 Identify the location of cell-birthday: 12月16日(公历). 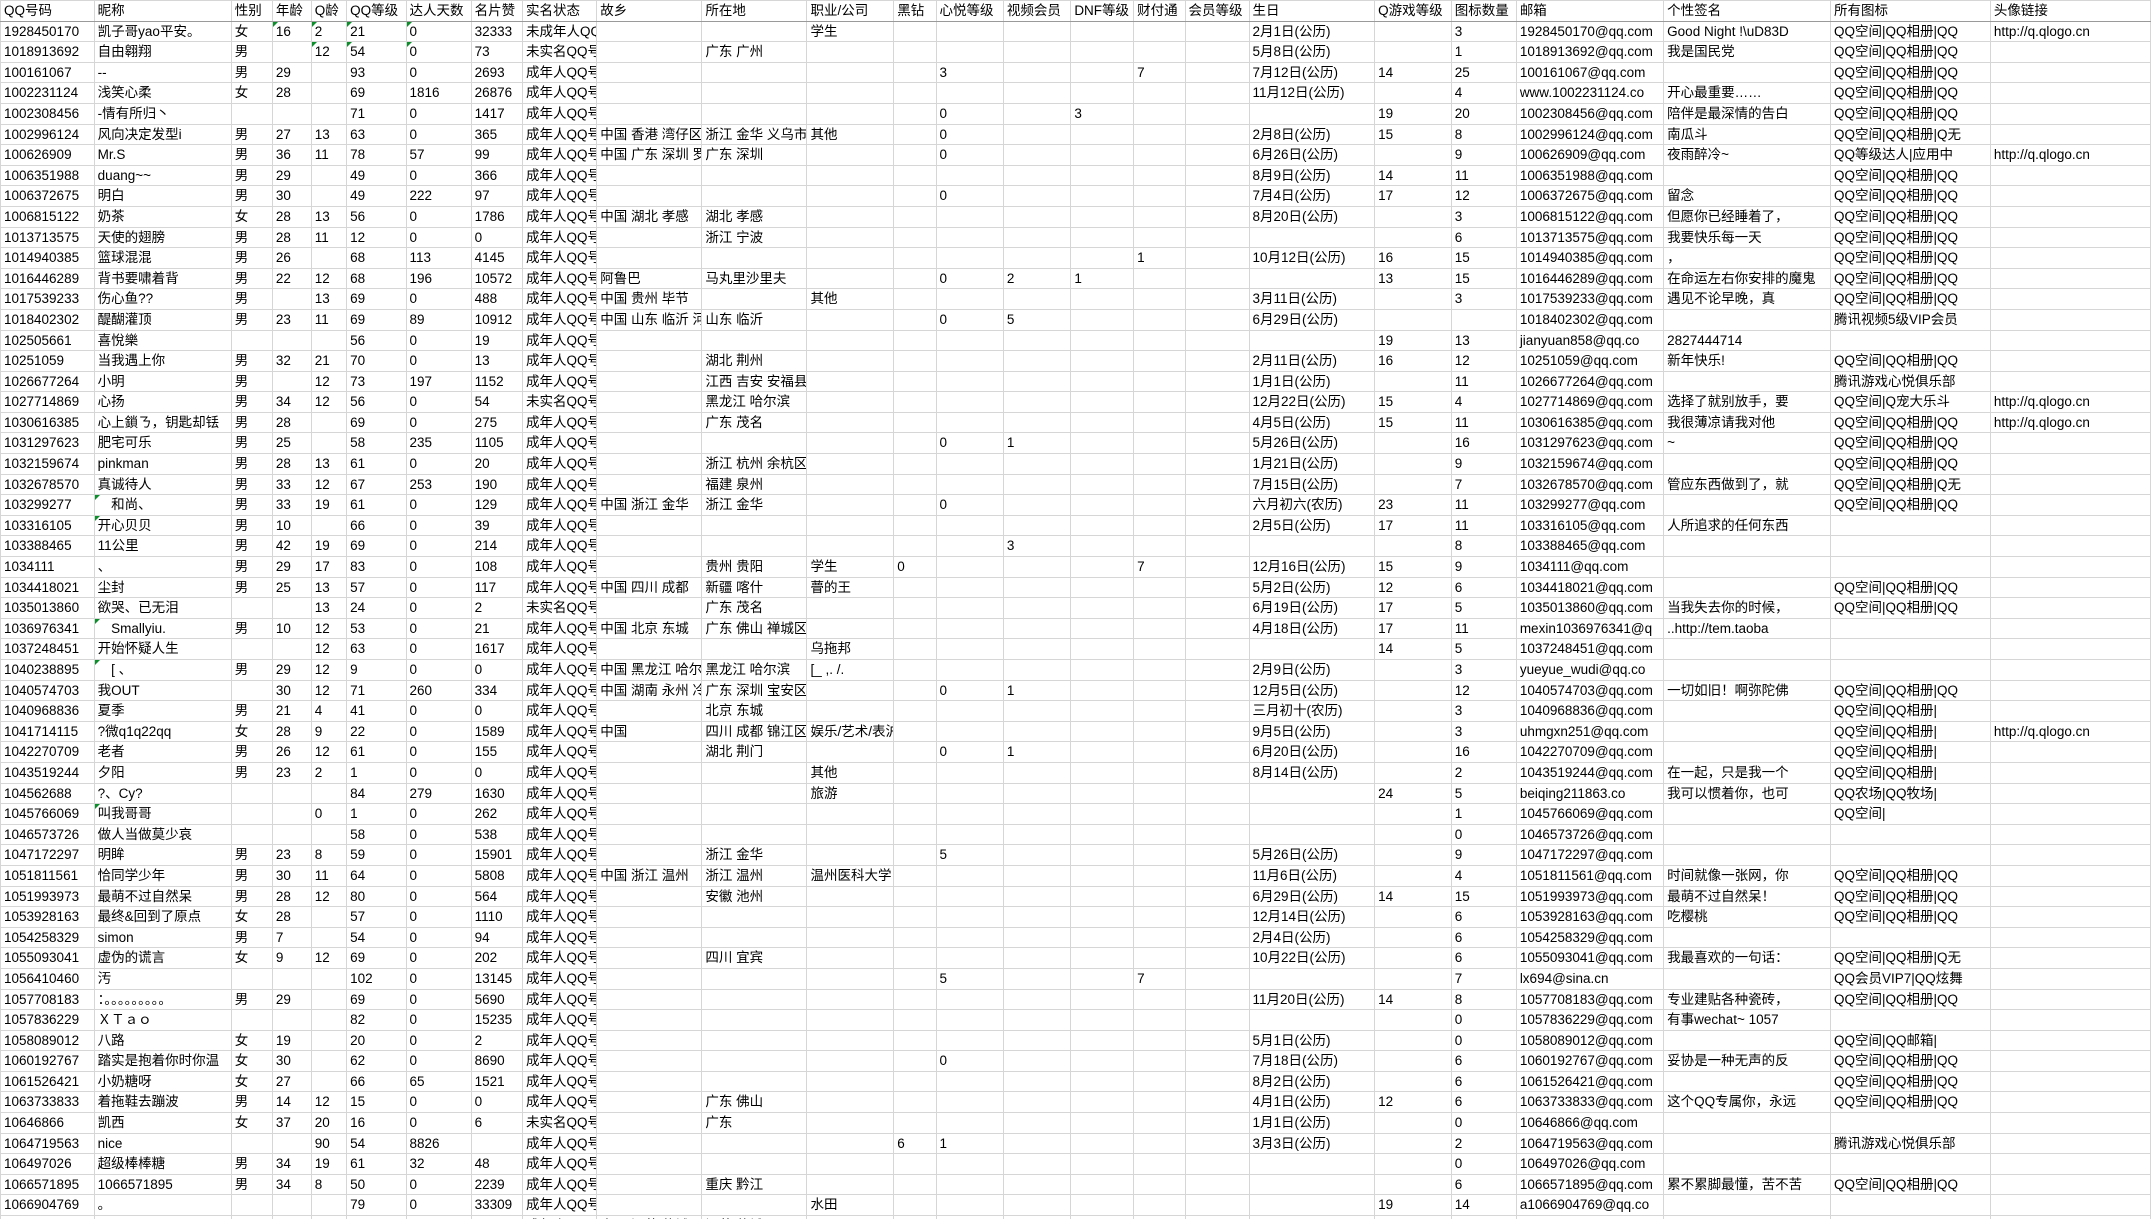
(1312, 567).